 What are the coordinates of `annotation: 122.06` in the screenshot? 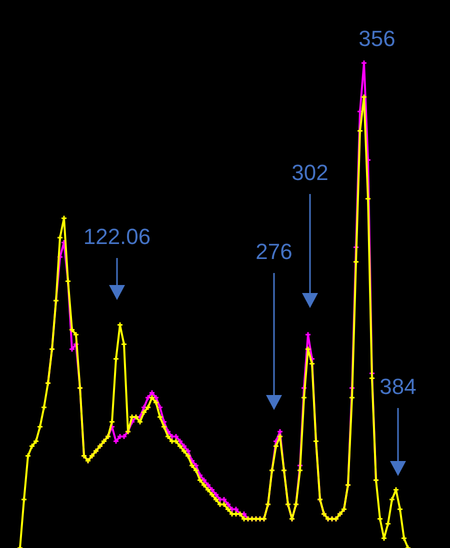 It's located at (117, 236).